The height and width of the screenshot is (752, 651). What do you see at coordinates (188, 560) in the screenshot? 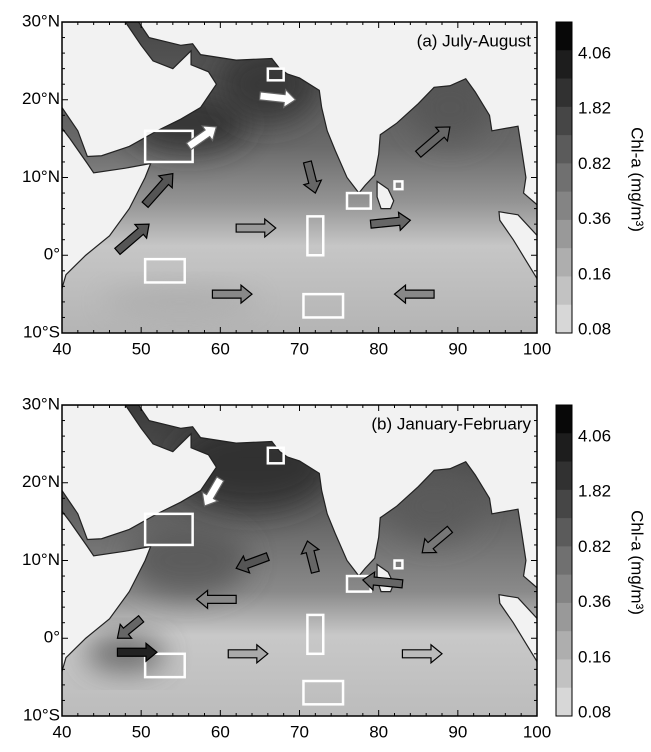
I see `chl-patch` at bounding box center [188, 560].